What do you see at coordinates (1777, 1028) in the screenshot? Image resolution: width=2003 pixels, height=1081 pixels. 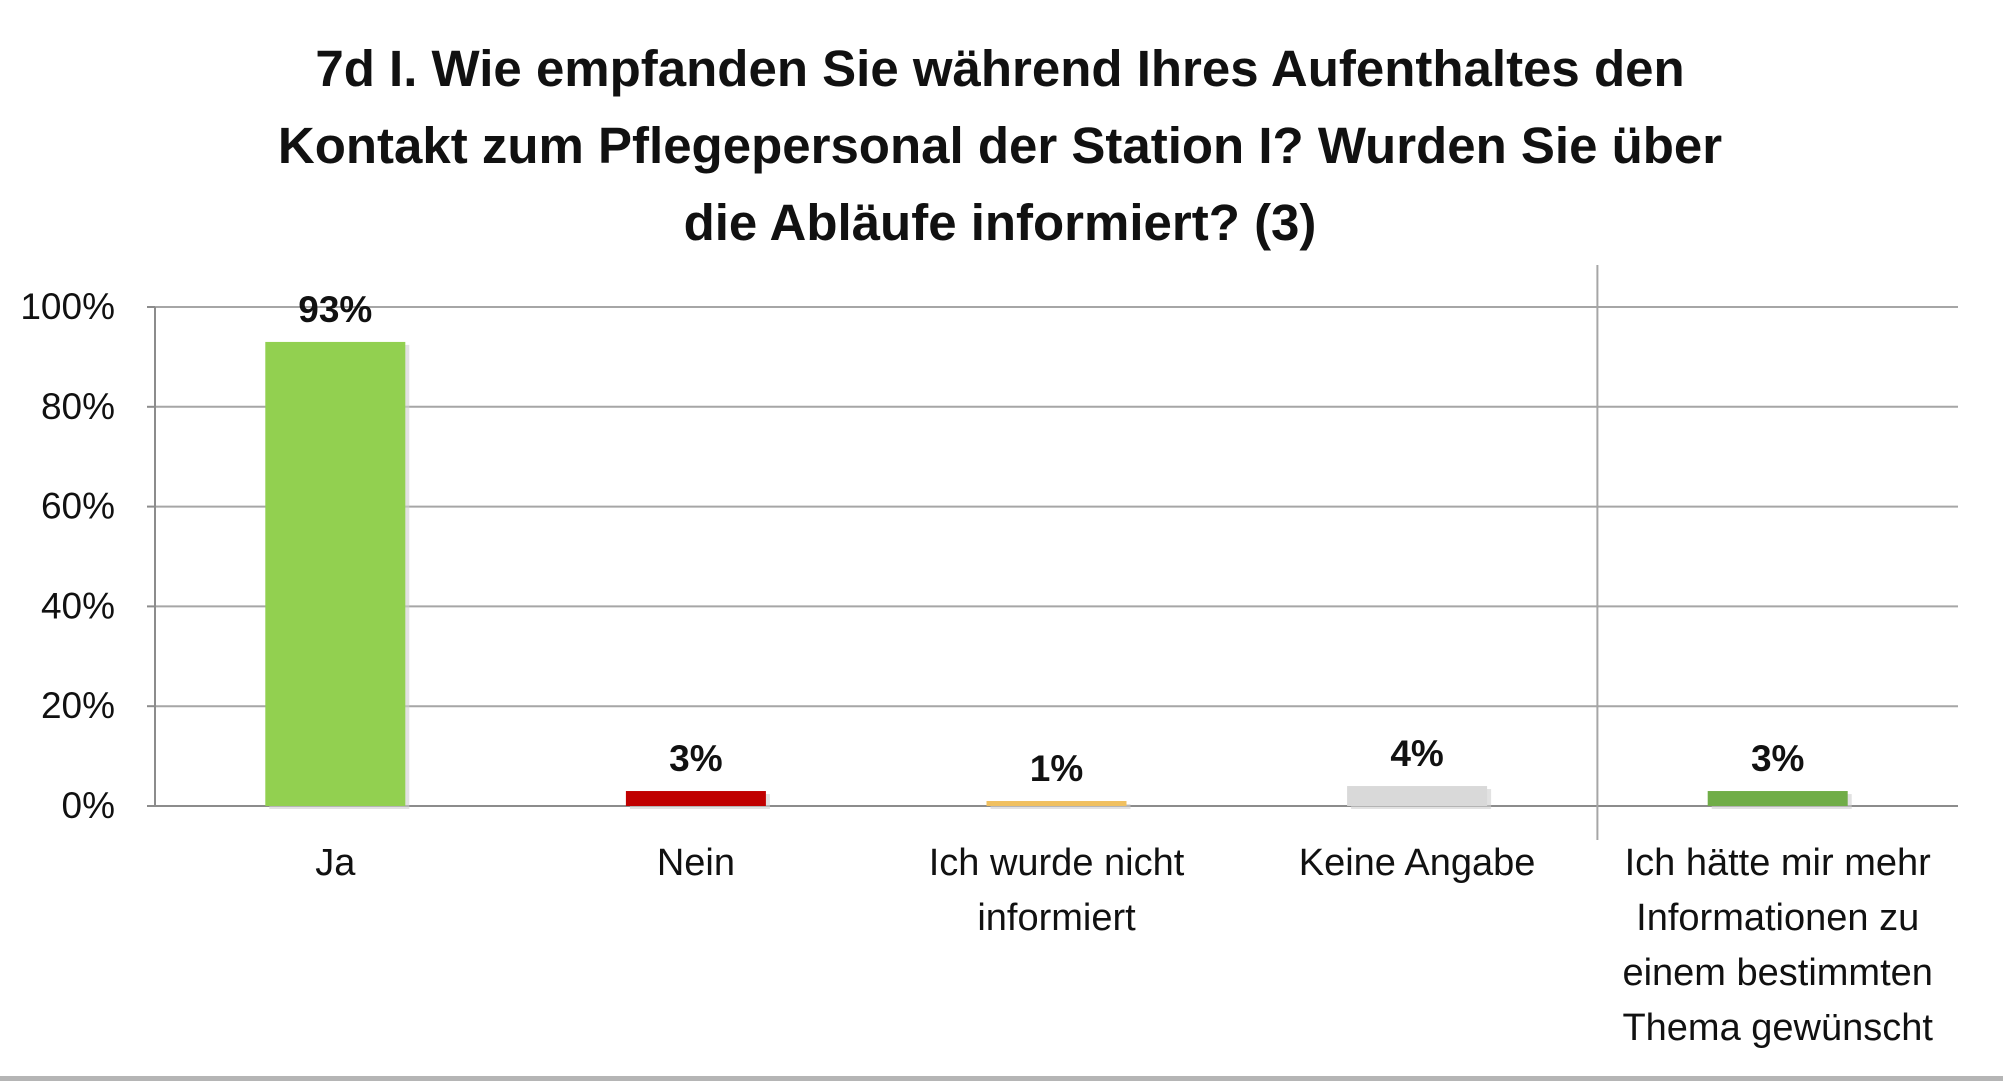 I see `x-category-label: Thema gewünscht` at bounding box center [1777, 1028].